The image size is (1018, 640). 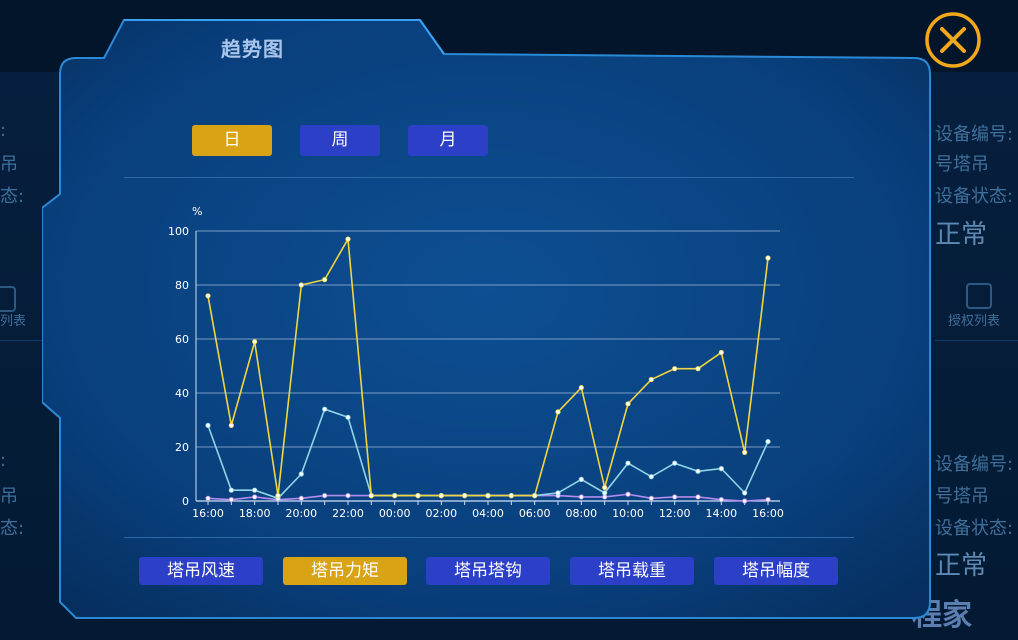 I want to click on metric-tab-load: 塔吊载重, so click(x=632, y=571).